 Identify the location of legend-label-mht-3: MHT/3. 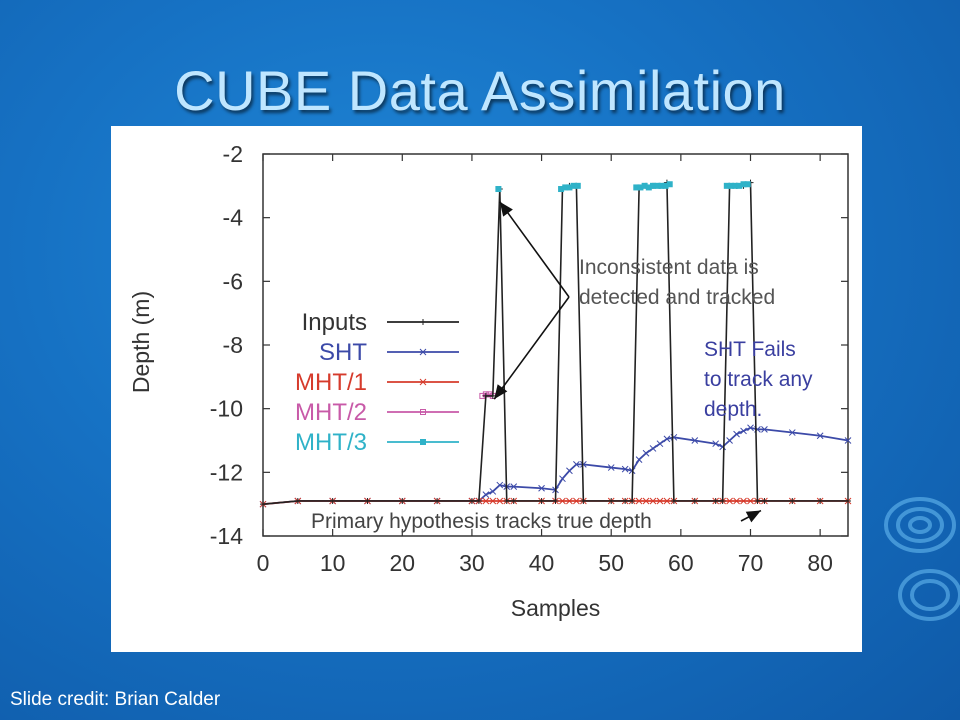
(331, 442).